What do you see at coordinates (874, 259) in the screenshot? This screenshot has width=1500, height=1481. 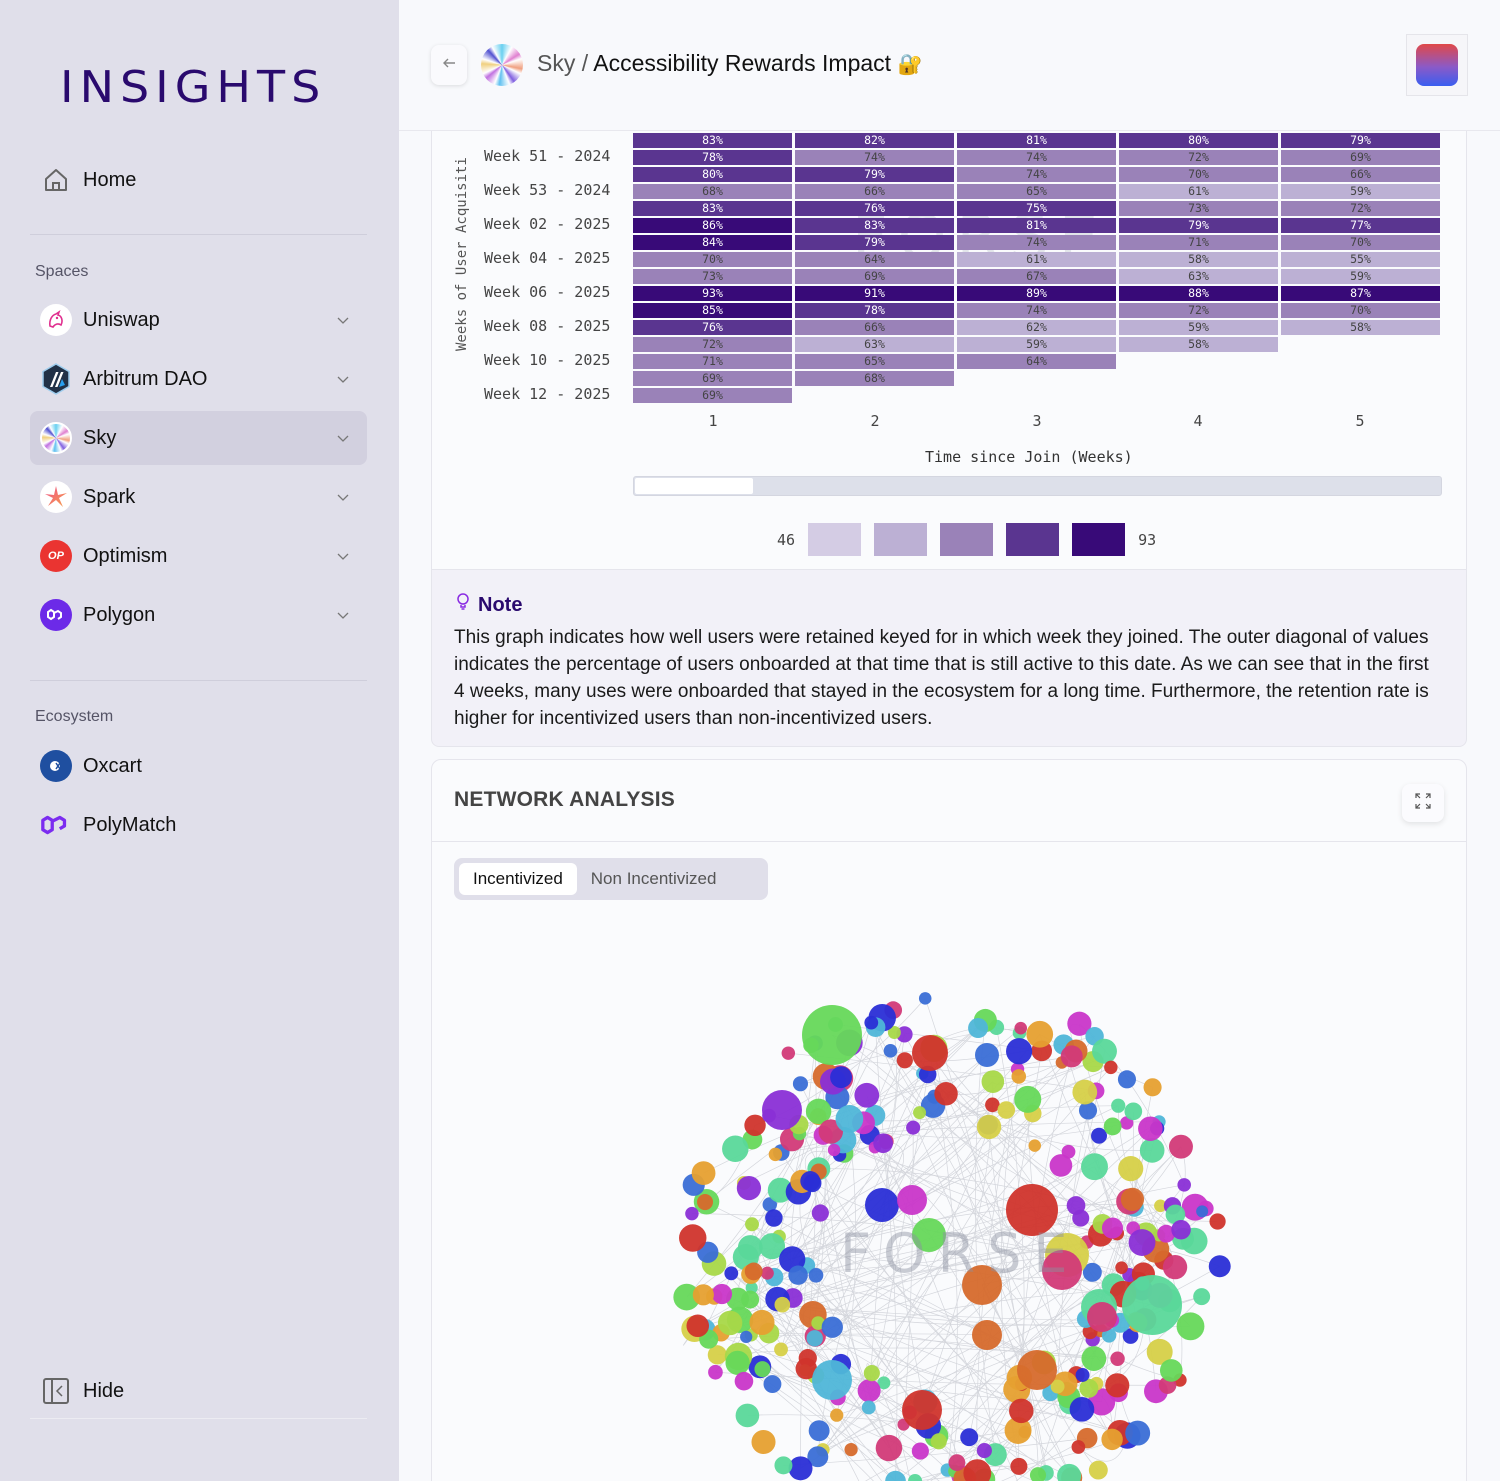 I see `heatmap-cell: 64%` at bounding box center [874, 259].